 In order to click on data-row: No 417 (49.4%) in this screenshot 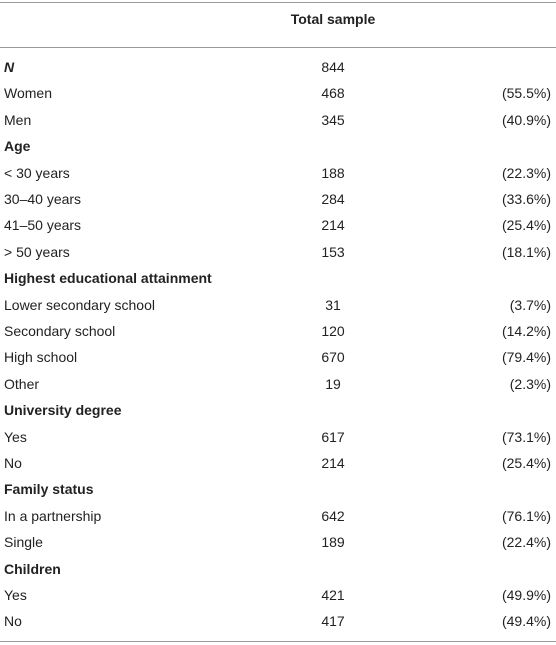, I will do `click(278, 621)`.